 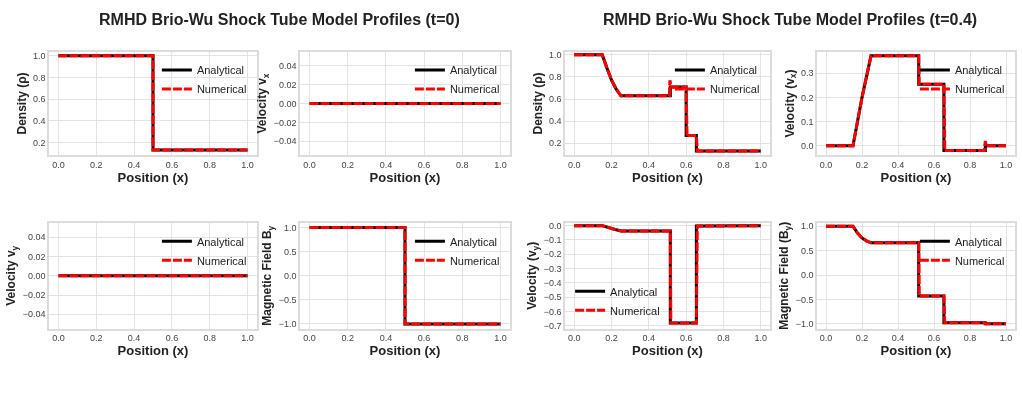 I want to click on y-tick-label: −0.1, so click(x=552, y=240).